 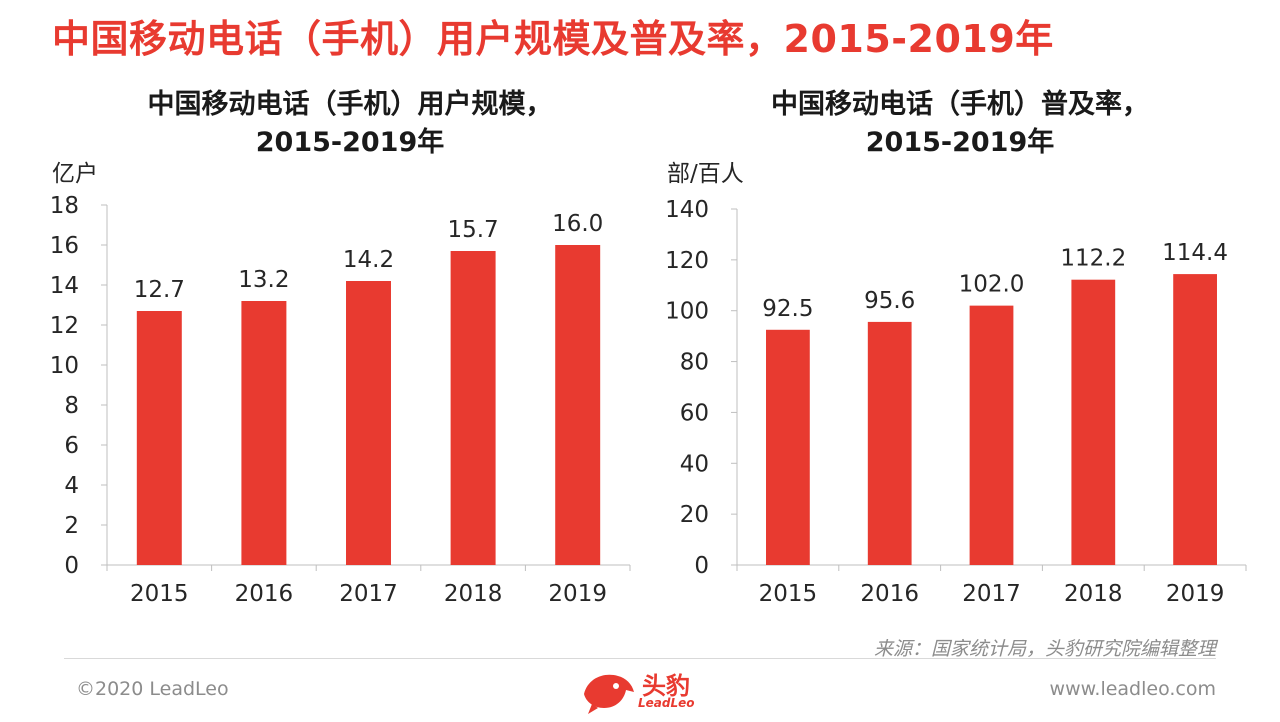 I want to click on website-link: www.leadleo.com, so click(x=1132, y=689).